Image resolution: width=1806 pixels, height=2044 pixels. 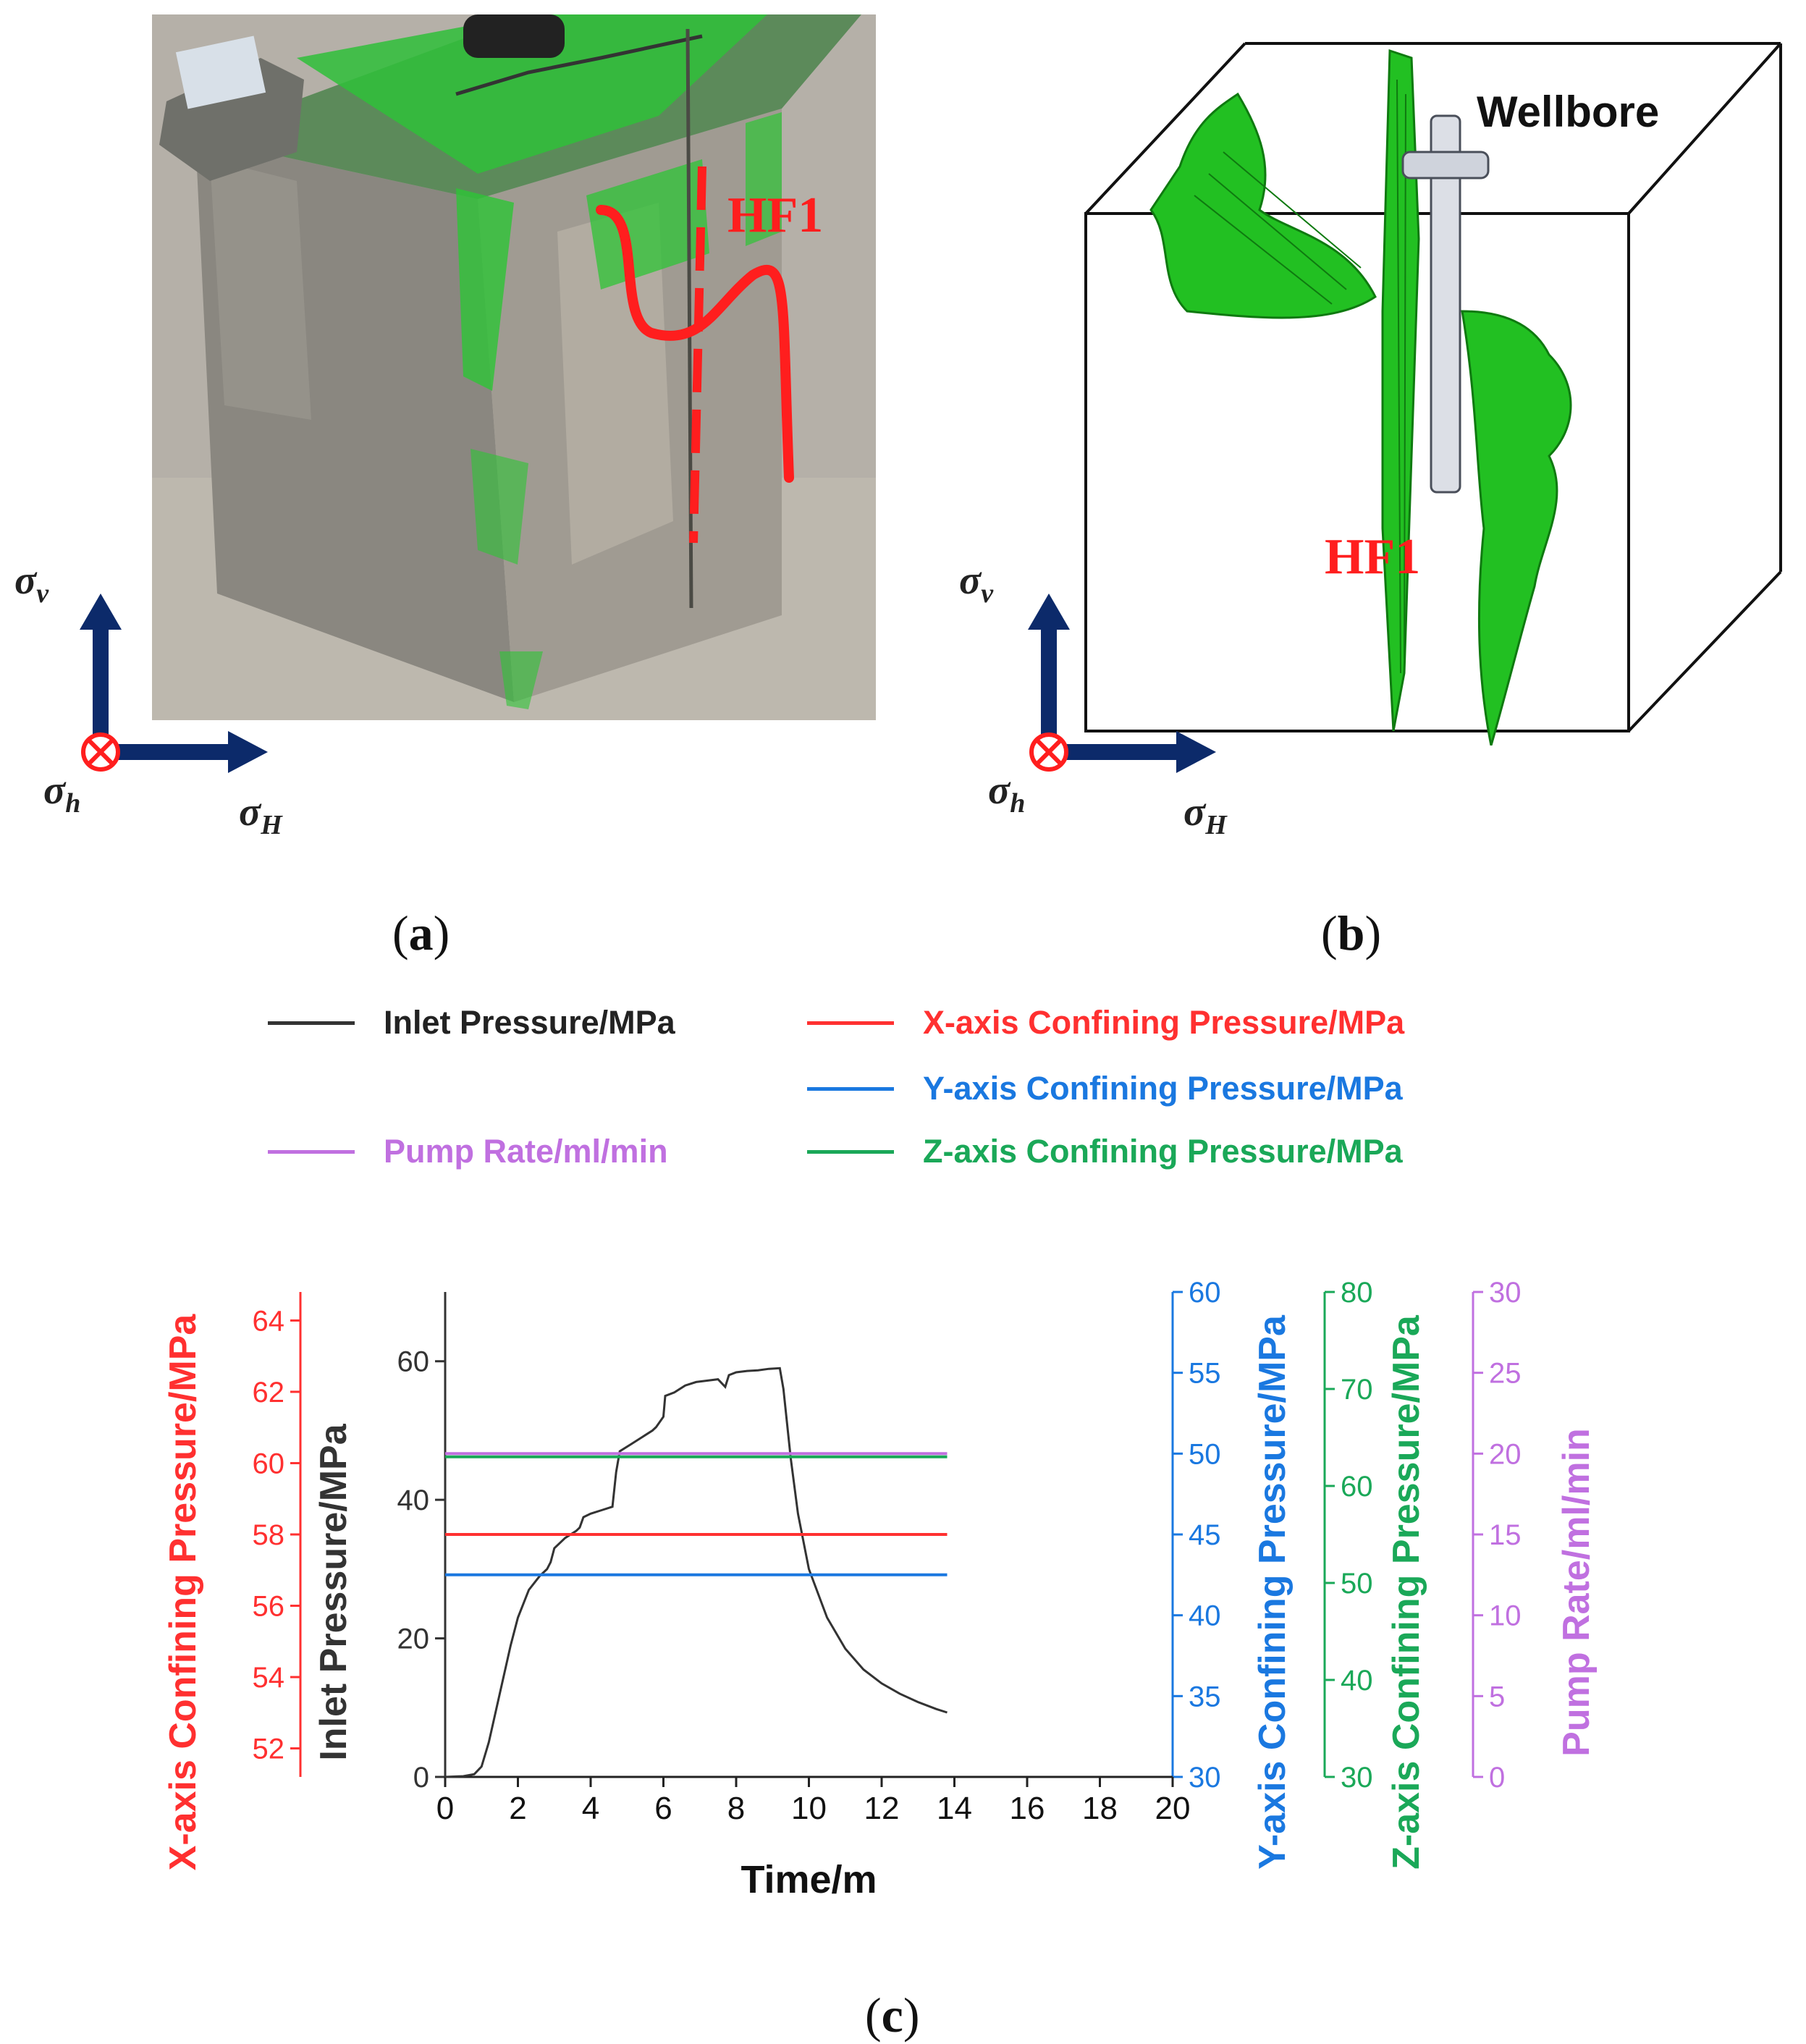 What do you see at coordinates (955, 1808) in the screenshot?
I see `x-tick-label: 14` at bounding box center [955, 1808].